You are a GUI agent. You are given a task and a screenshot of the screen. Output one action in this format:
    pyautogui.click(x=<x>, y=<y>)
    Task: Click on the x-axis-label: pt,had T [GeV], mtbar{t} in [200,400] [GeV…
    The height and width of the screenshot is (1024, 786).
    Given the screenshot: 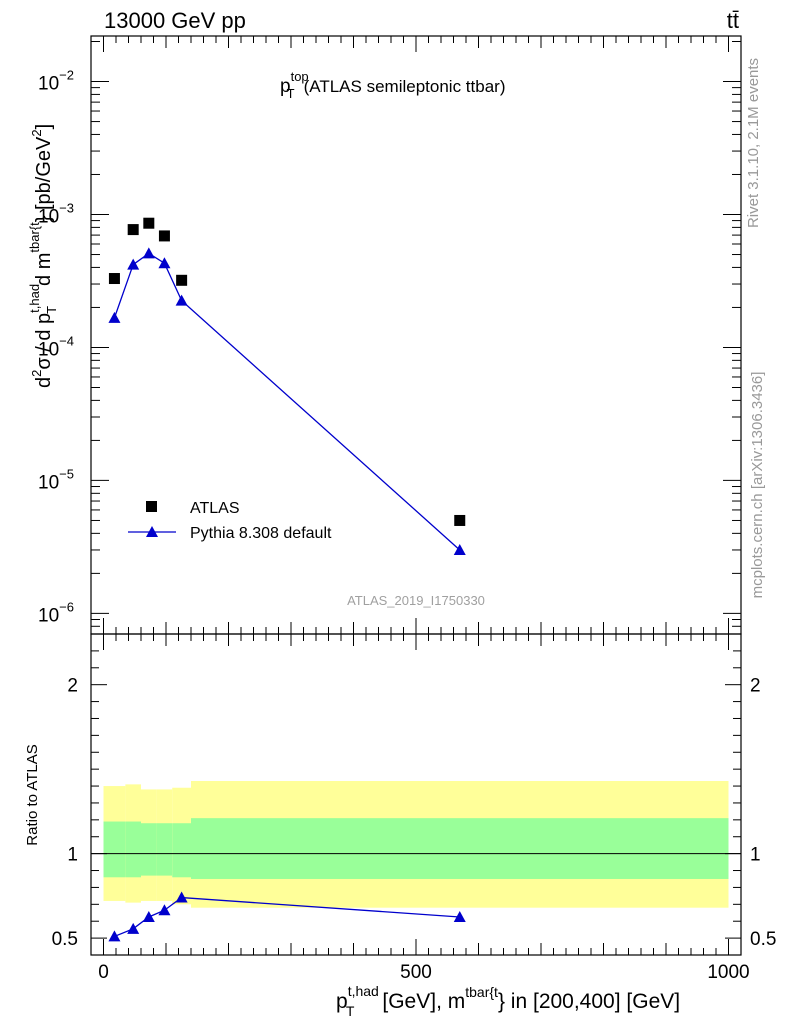 What is the action you would take?
    pyautogui.click(x=508, y=1001)
    